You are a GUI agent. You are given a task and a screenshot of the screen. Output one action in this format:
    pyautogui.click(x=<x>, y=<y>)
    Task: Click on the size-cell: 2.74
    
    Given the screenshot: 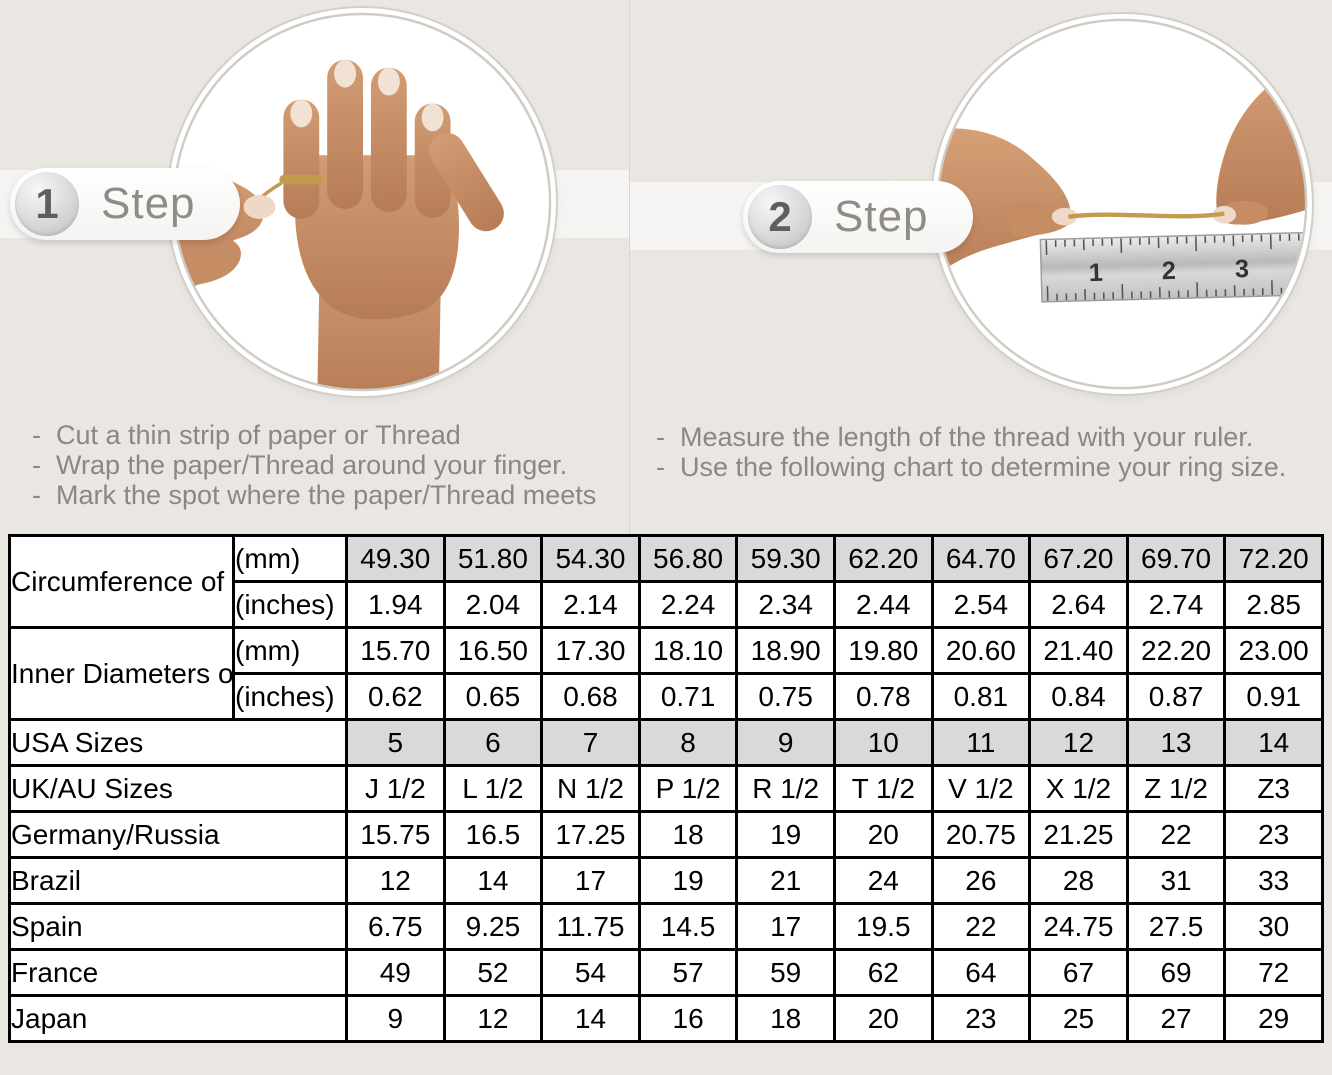 What is the action you would take?
    pyautogui.click(x=1176, y=604)
    